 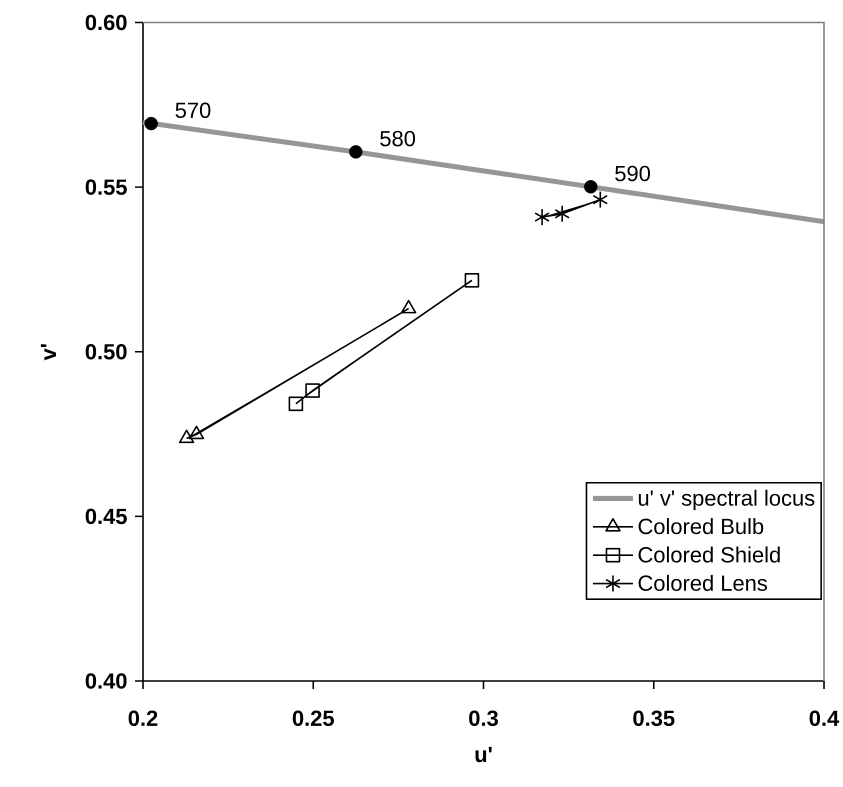 What do you see at coordinates (483, 718) in the screenshot?
I see `x-tick-label: 0.3` at bounding box center [483, 718].